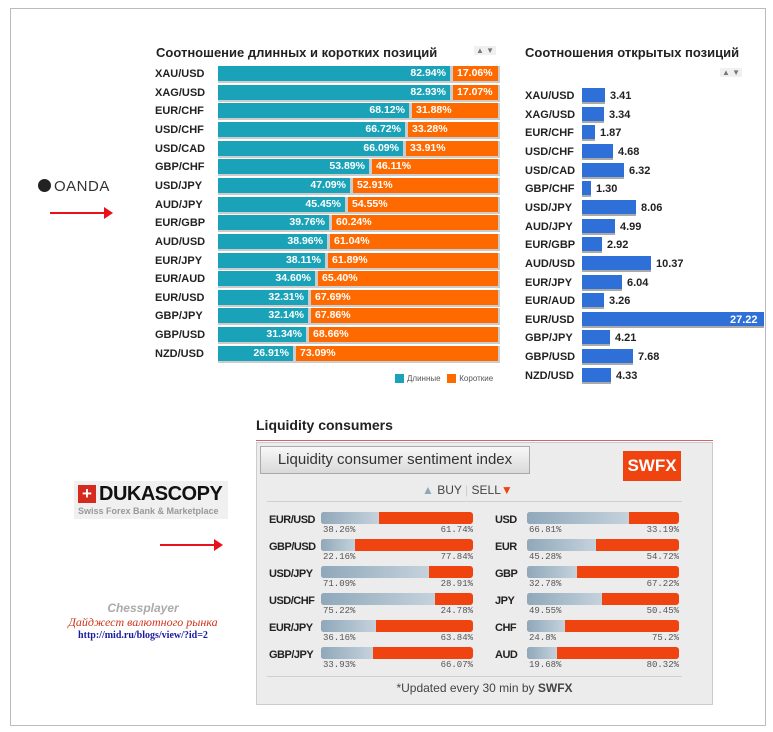 Image resolution: width=773 pixels, height=732 pixels. What do you see at coordinates (545, 611) in the screenshot?
I see `buy-percent: 49.55%` at bounding box center [545, 611].